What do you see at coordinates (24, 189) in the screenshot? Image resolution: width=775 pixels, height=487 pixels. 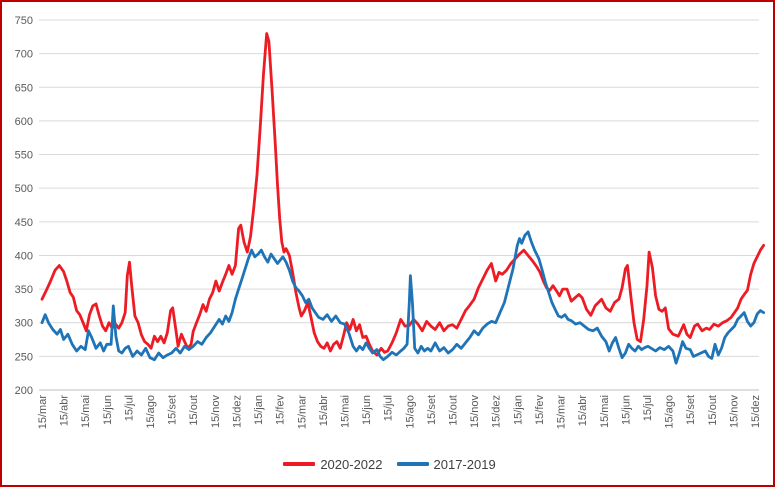 I see `y-axis-tick-label: 500` at bounding box center [24, 189].